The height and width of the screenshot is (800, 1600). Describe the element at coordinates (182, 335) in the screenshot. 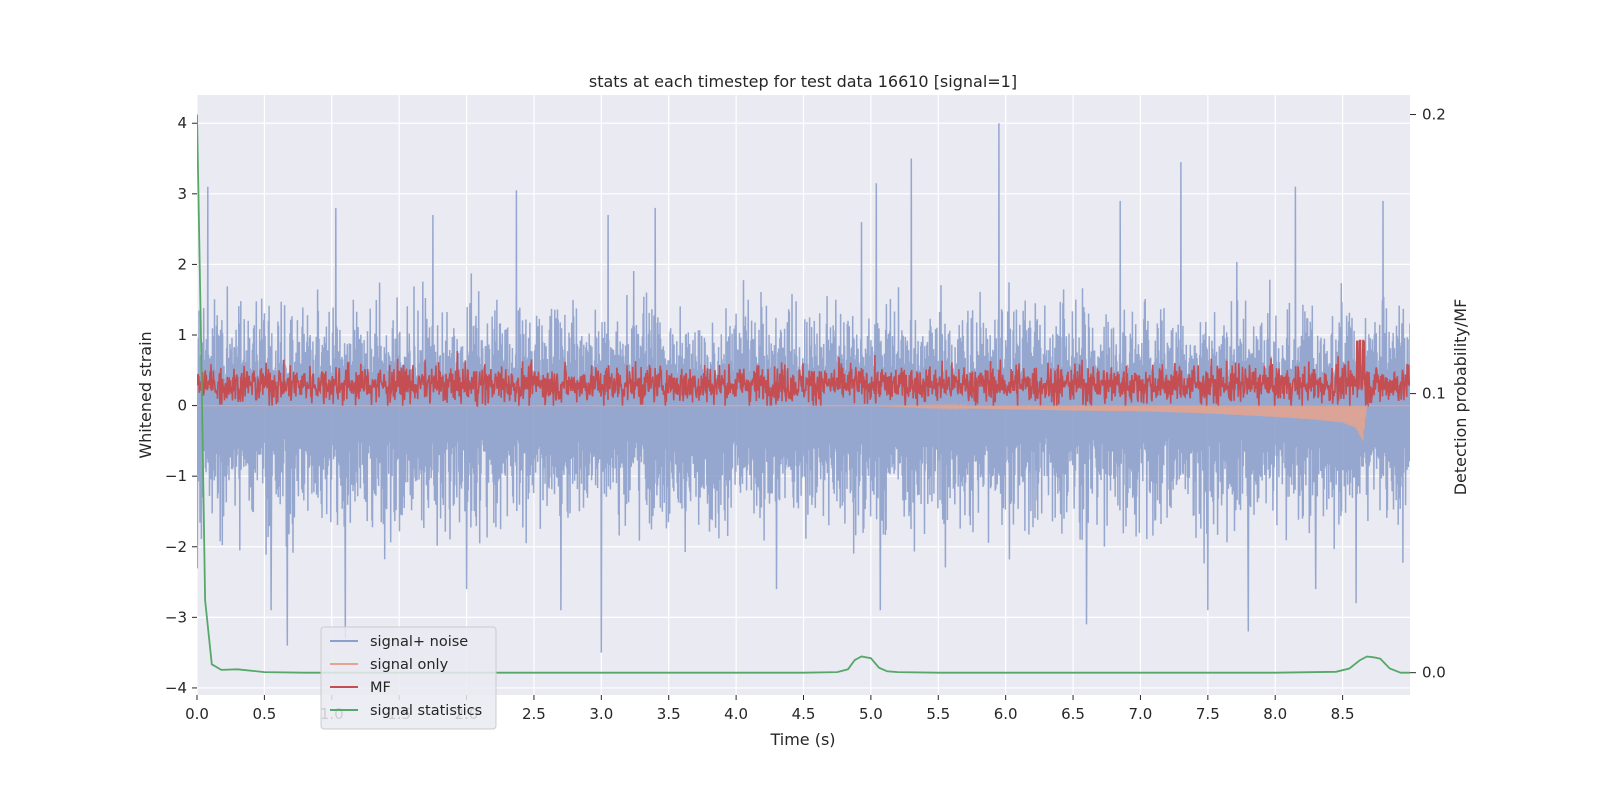

I see `y-tick-label: 1` at that location.